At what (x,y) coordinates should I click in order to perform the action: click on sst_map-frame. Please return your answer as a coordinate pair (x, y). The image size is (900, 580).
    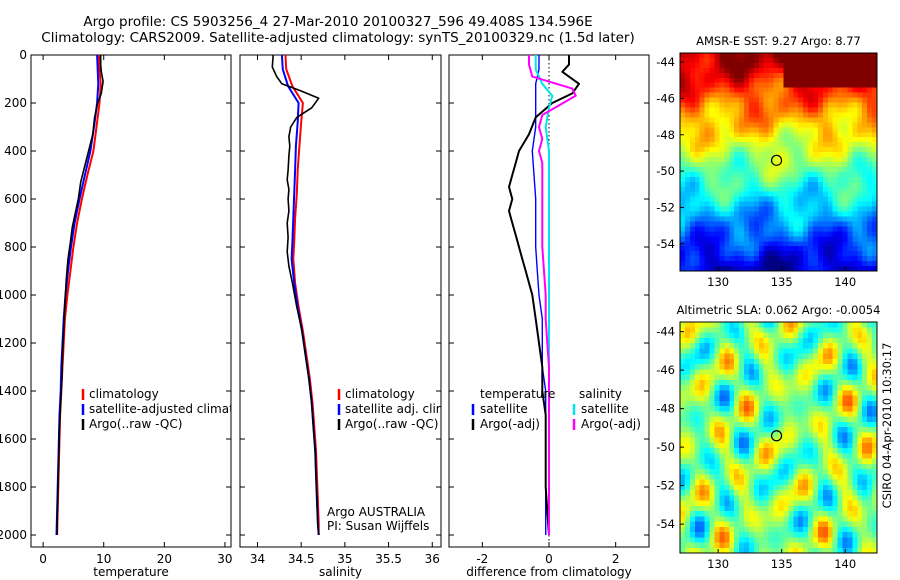
    Looking at the image, I should click on (778, 162).